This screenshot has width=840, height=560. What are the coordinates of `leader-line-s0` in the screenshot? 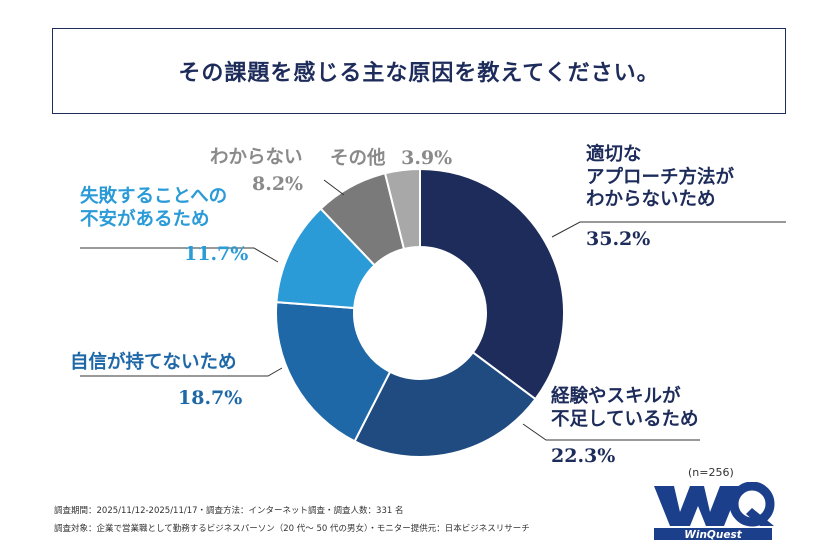 It's located at (668, 229).